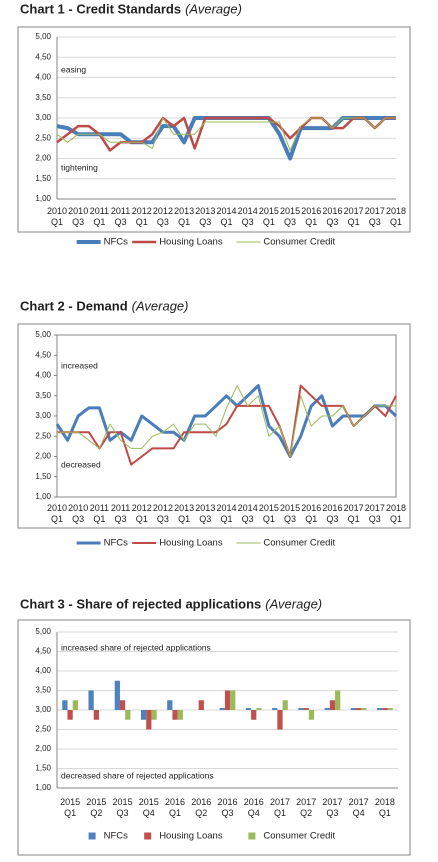  What do you see at coordinates (226, 513) in the screenshot?
I see `x-tick-label: 2014 Q1` at bounding box center [226, 513].